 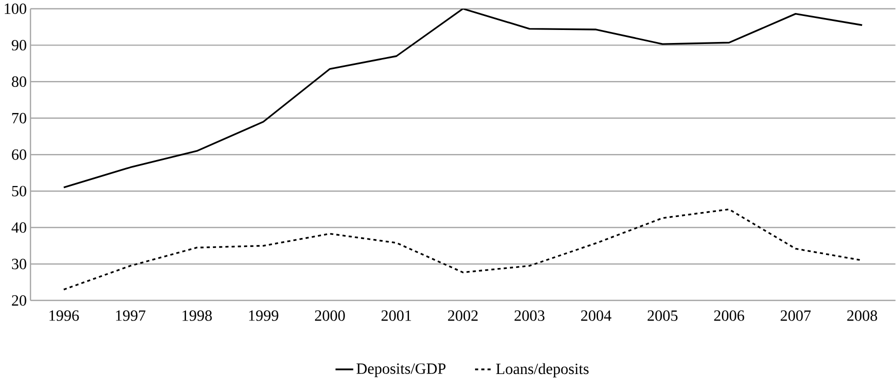 I want to click on y-tick-label: 20, so click(x=19, y=300).